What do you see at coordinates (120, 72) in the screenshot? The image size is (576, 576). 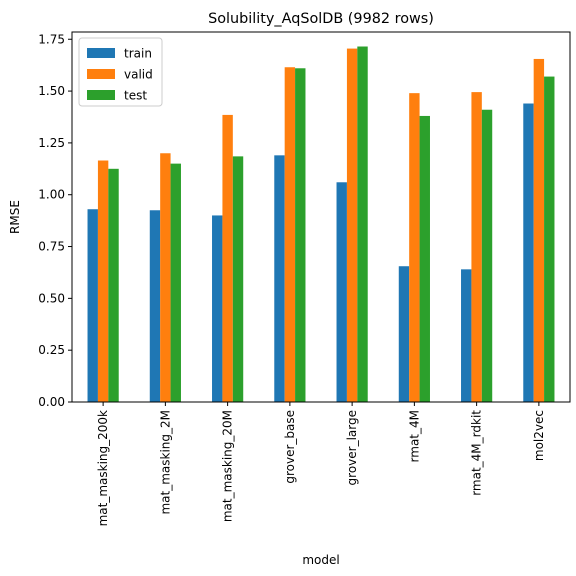 I see `legend: train valid test` at bounding box center [120, 72].